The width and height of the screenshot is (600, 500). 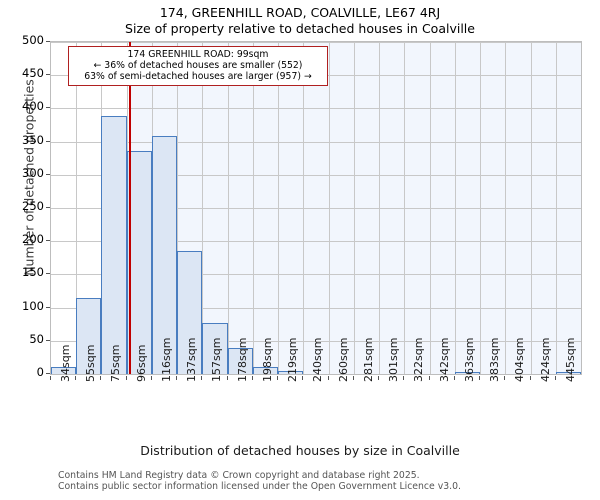 What do you see at coordinates (198, 54) in the screenshot?
I see `annotation-line-1: 174 GREENHILL ROAD: 99sqm` at bounding box center [198, 54].